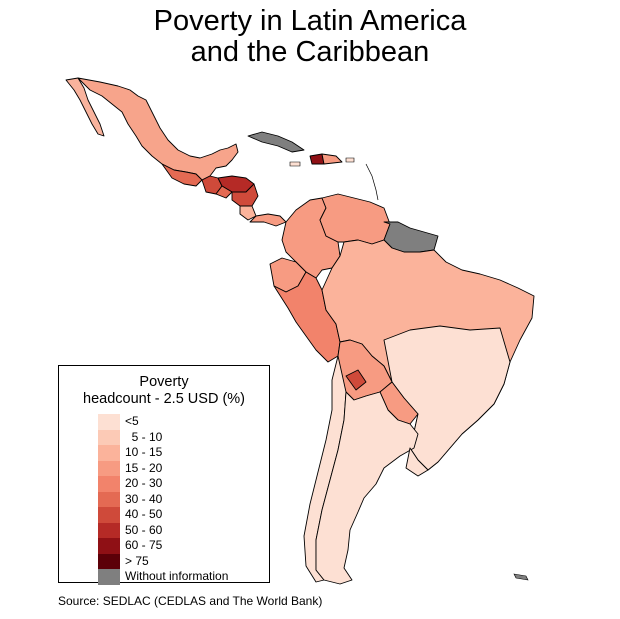 Image resolution: width=620 pixels, height=619 pixels. What do you see at coordinates (144, 529) in the screenshot?
I see `legend-label: 50 - 60` at bounding box center [144, 529].